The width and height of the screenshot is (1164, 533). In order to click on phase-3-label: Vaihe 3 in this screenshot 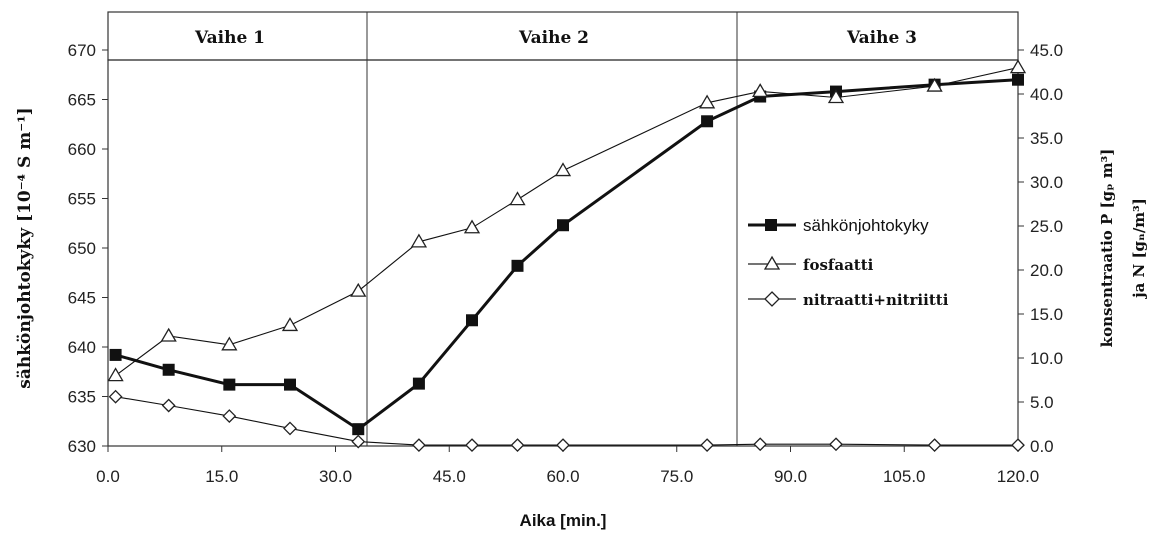, I will do `click(881, 38)`.